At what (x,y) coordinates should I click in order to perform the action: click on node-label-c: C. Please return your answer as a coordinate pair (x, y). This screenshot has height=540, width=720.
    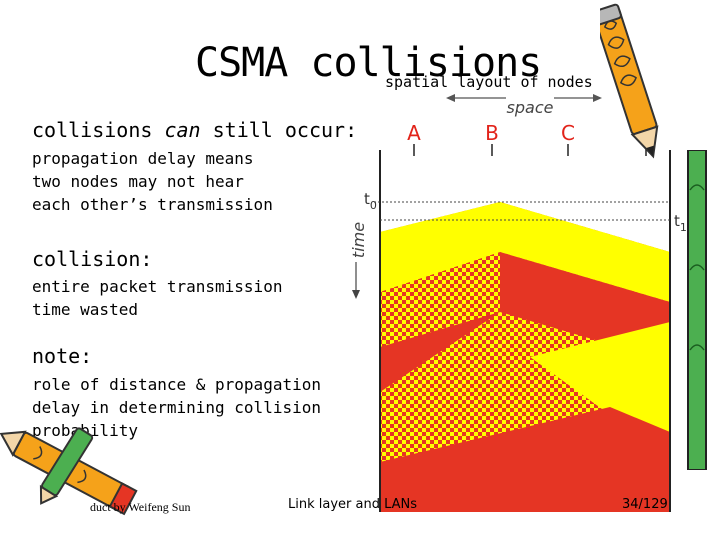
    Looking at the image, I should click on (568, 133).